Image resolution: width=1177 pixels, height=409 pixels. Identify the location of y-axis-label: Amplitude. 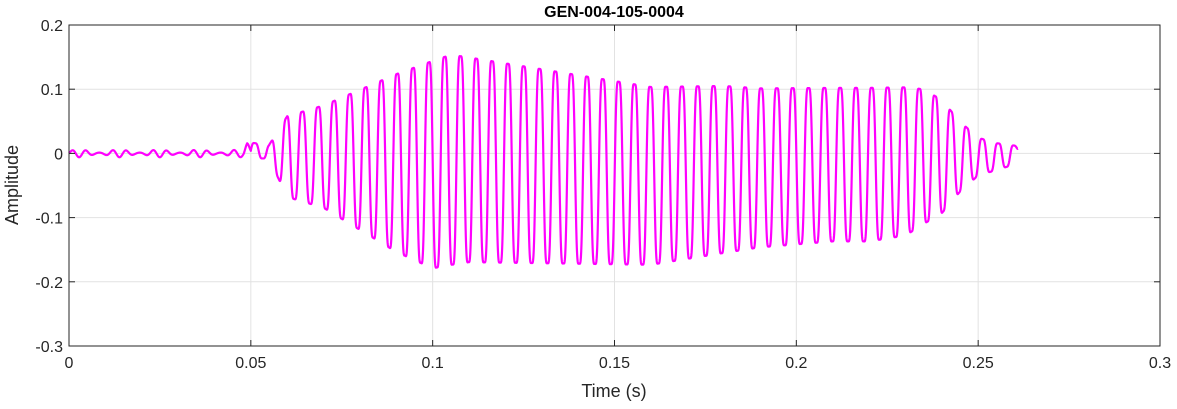
(12, 185).